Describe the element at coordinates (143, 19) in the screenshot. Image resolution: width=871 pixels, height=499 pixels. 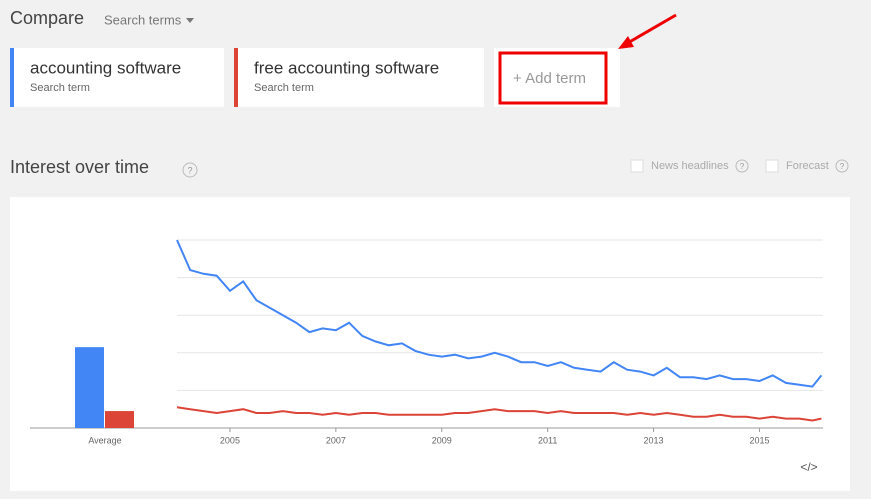
I see `search-terms-menu: Search terms` at that location.